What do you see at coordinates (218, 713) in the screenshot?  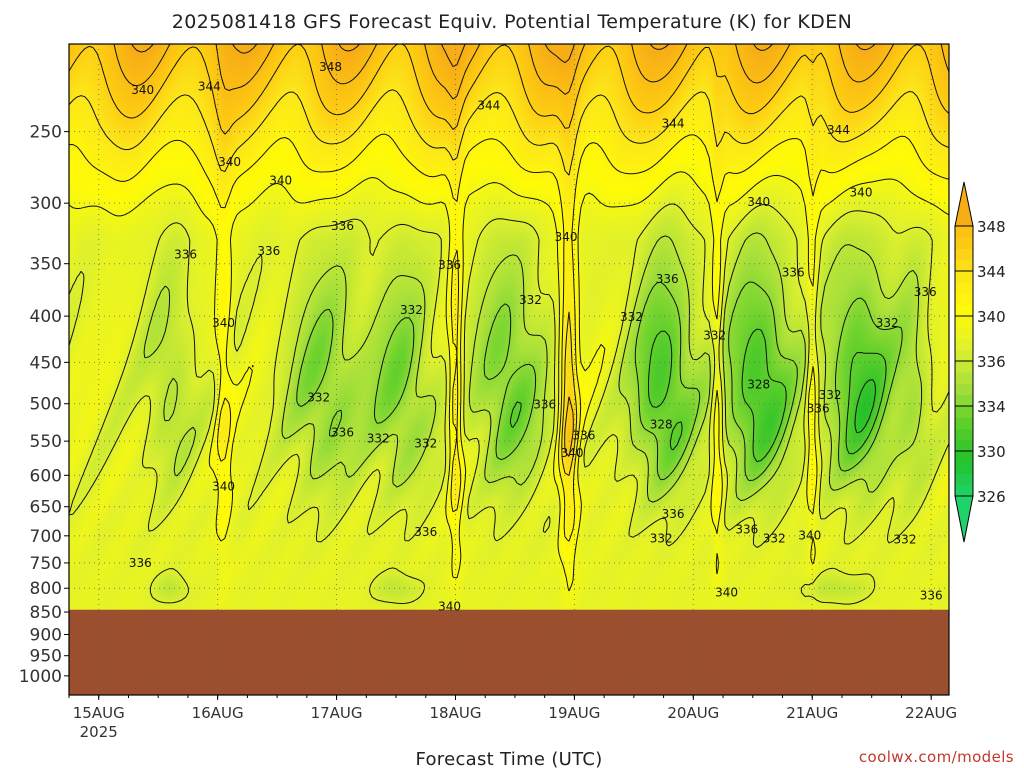 I see `x-tick-label: 16AUG` at bounding box center [218, 713].